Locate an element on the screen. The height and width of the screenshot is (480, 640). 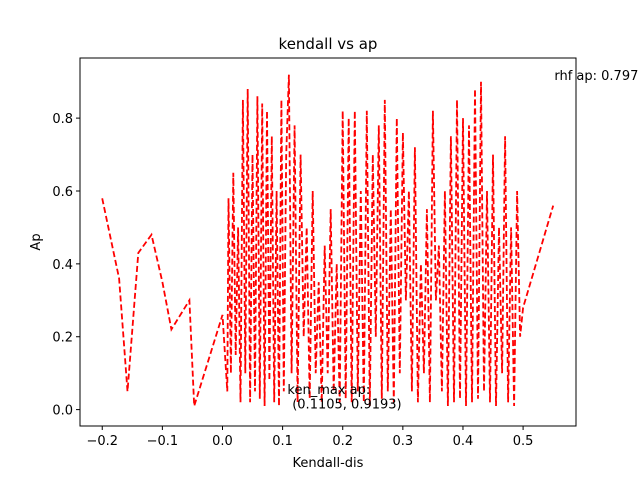
y-tick-label: 0.8 is located at coordinates (62, 119).